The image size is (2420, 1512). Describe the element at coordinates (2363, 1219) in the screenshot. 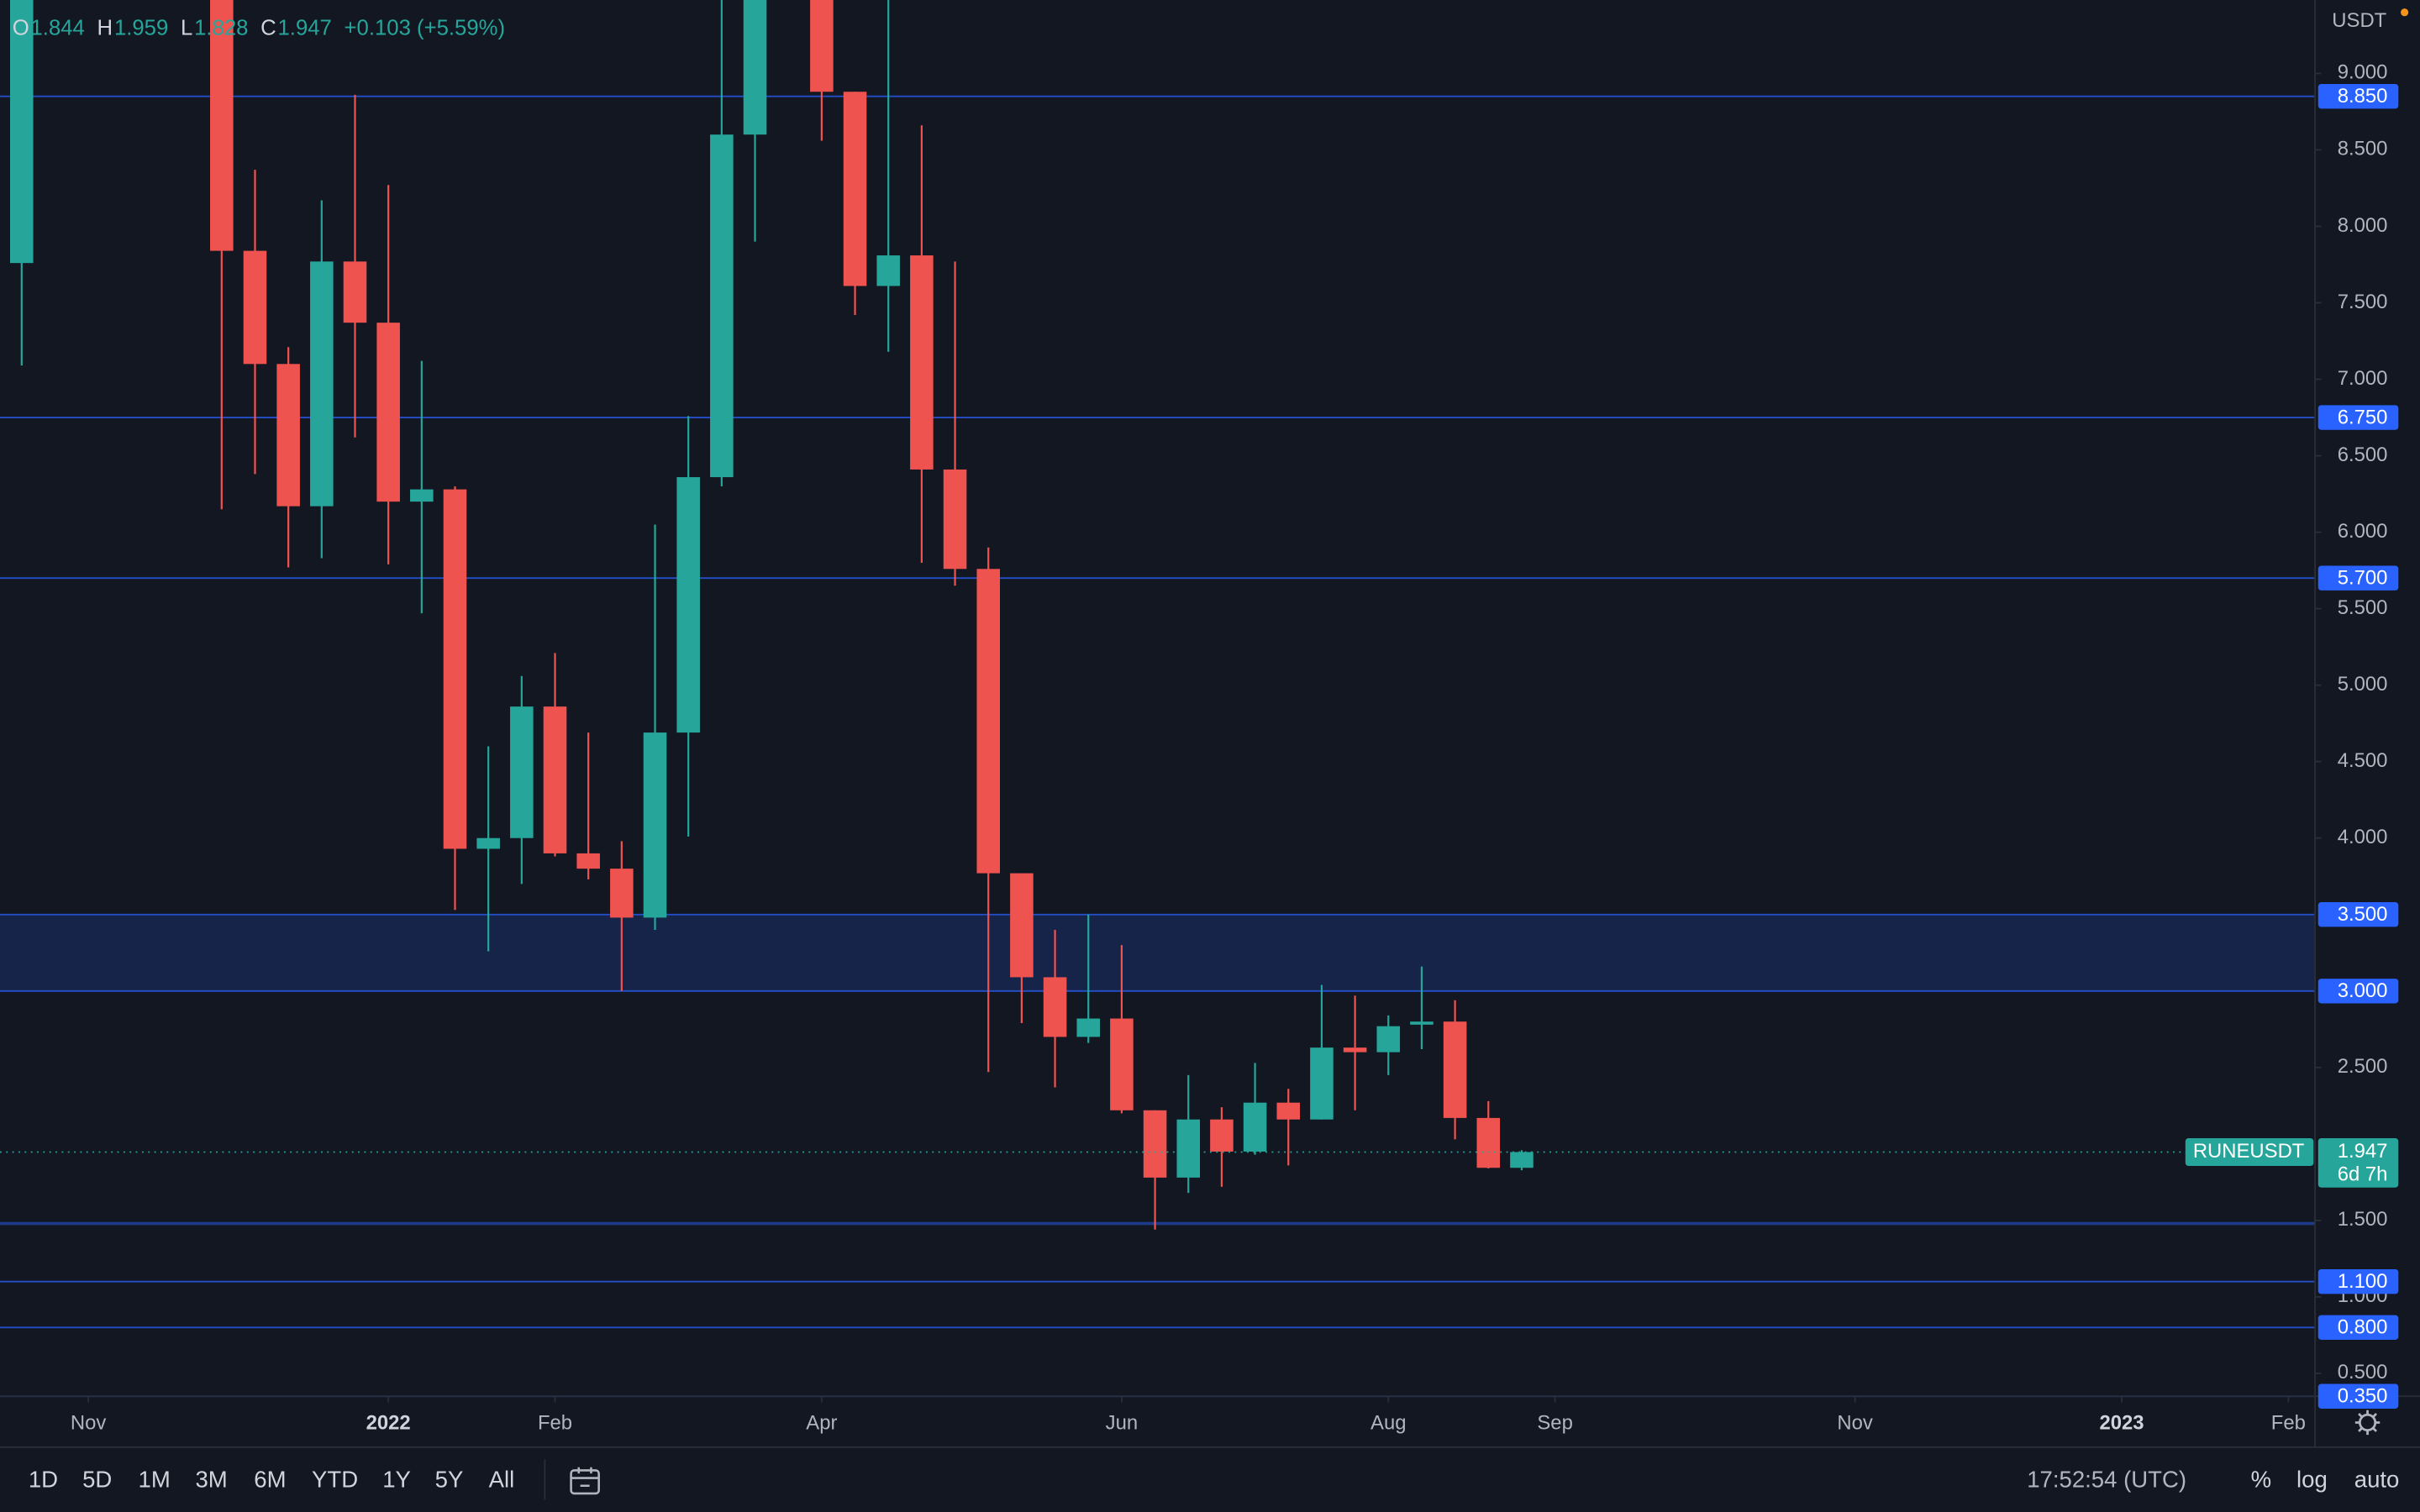

I see `y-tick-label: 1.500` at that location.